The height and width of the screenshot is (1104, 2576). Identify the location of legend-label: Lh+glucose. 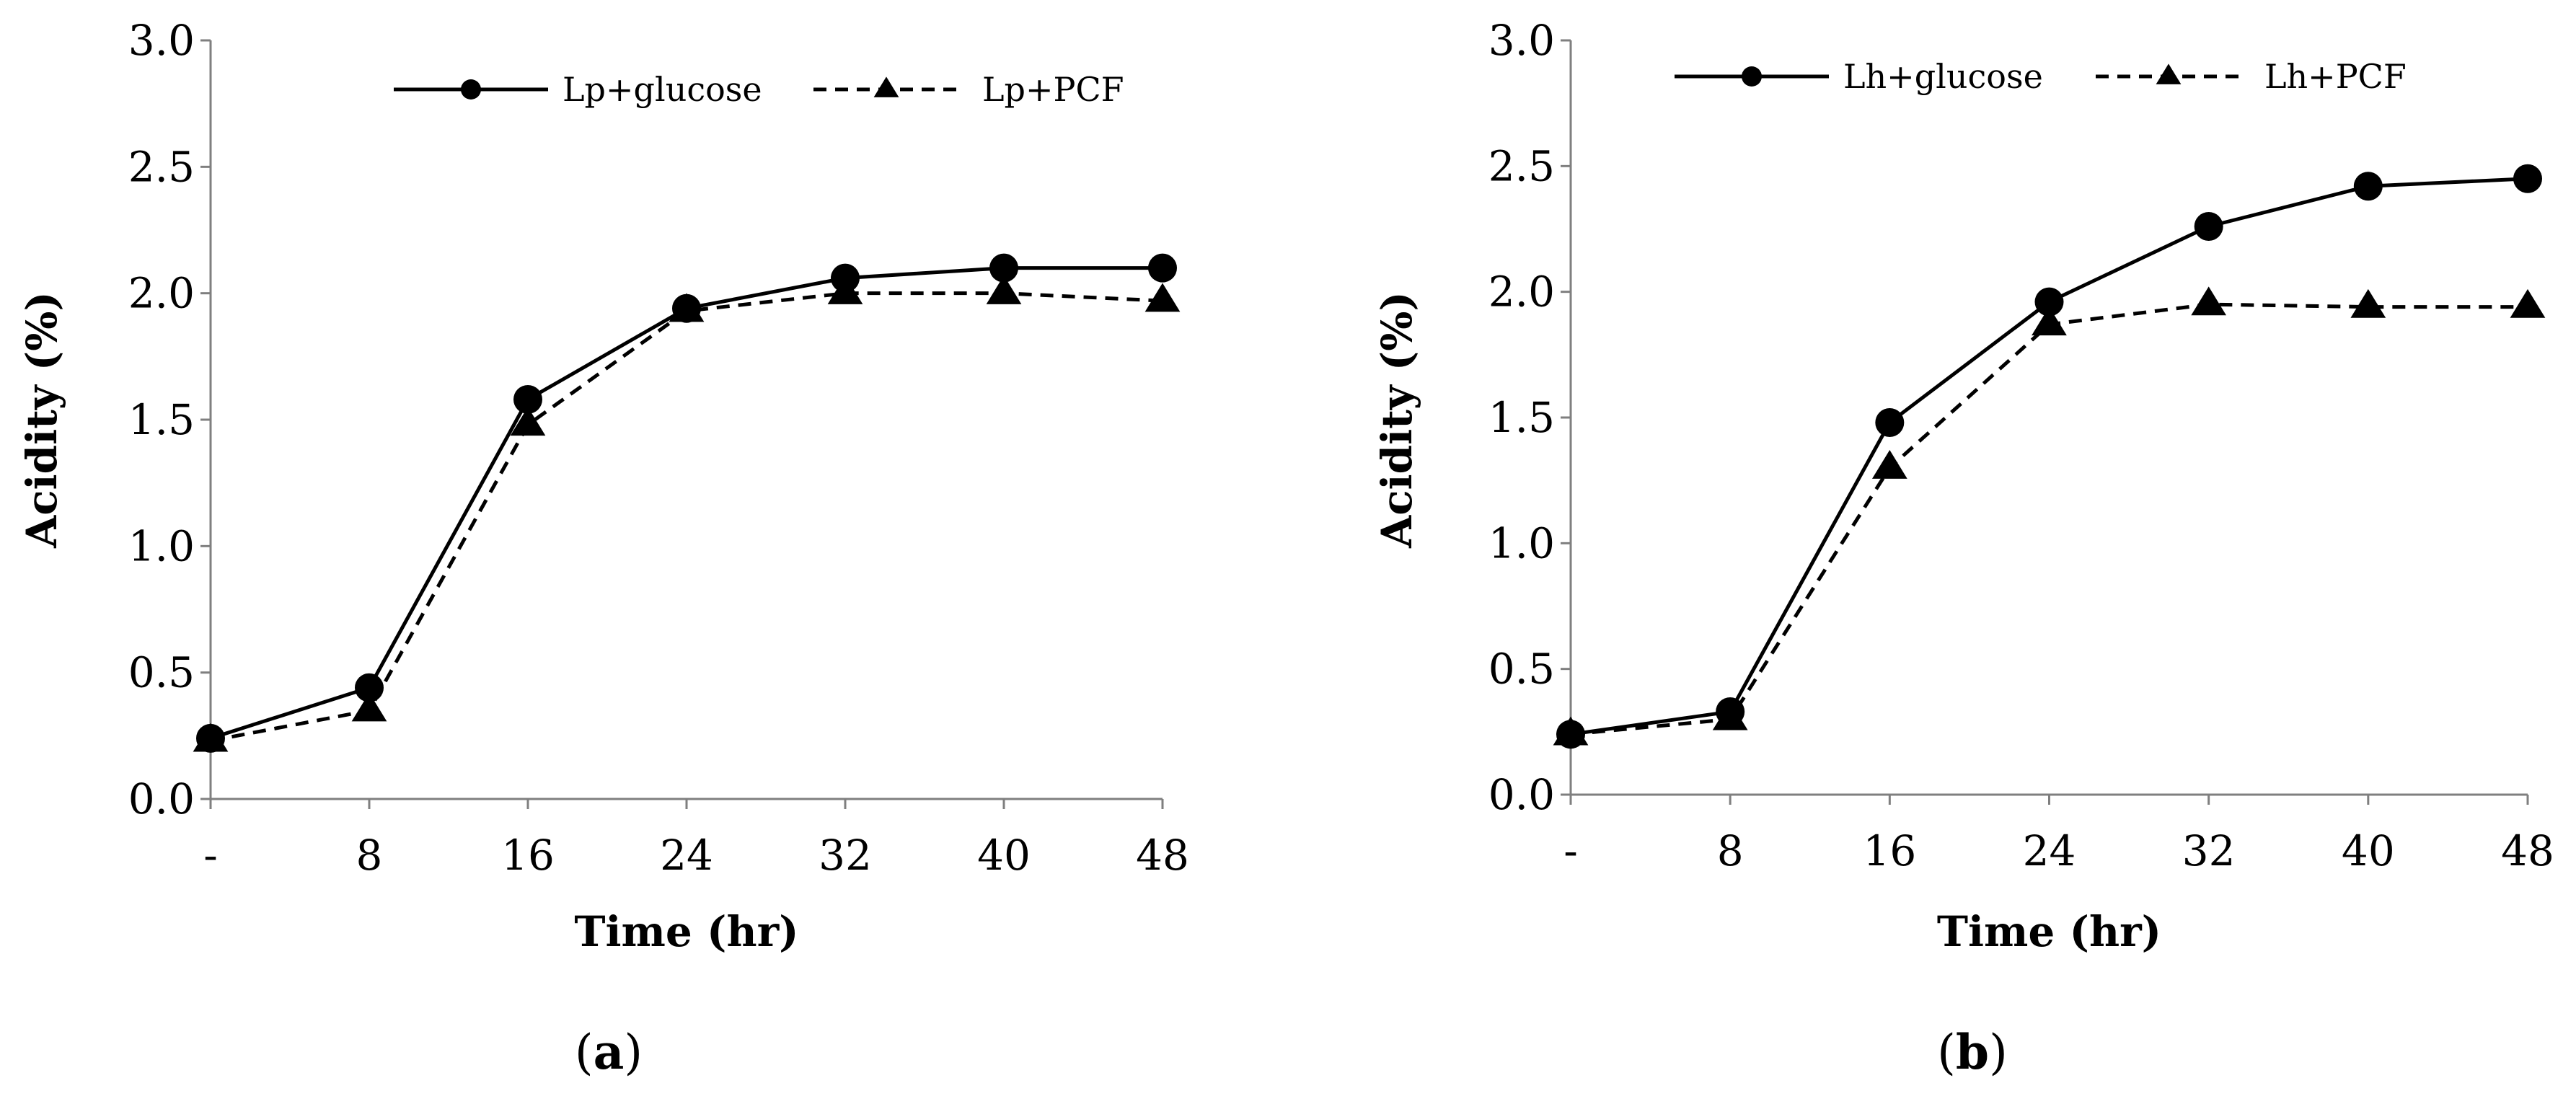
(1943, 76).